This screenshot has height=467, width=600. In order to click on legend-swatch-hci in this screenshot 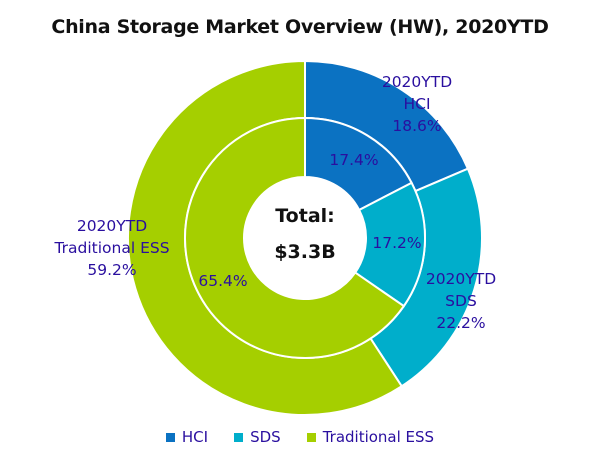, I will do `click(170, 437)`.